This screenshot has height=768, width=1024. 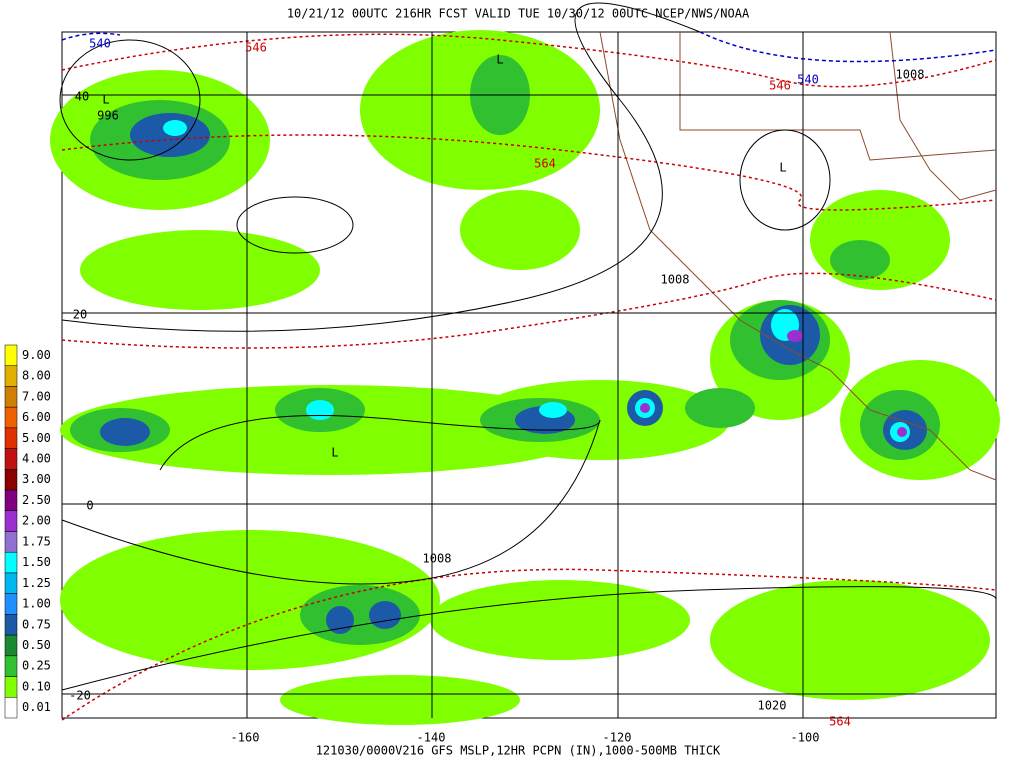 What do you see at coordinates (36, 604) in the screenshot?
I see `legend-label: 1.00` at bounding box center [36, 604].